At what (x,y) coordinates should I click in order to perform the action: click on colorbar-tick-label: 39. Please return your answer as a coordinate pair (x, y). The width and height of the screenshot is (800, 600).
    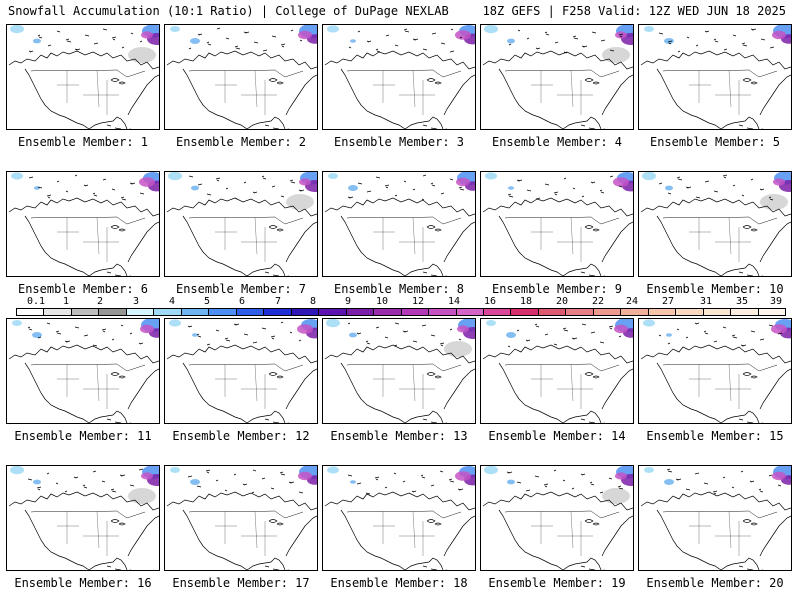
    Looking at the image, I should click on (776, 301).